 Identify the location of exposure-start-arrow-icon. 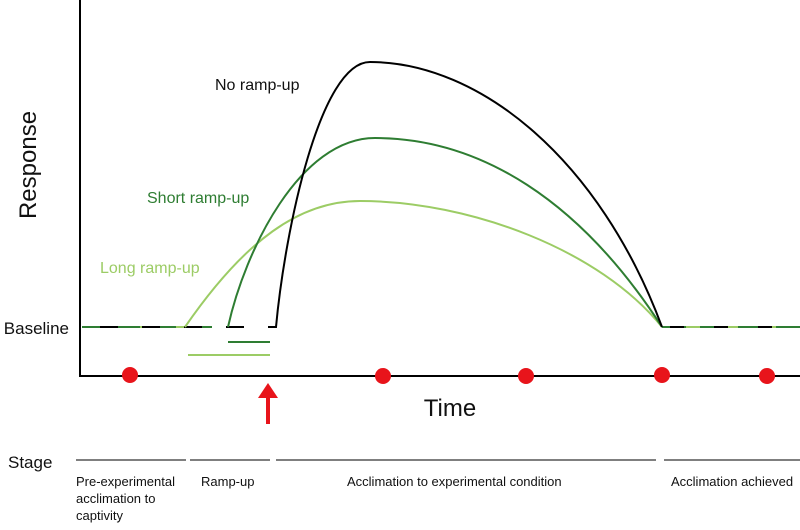
(268, 403).